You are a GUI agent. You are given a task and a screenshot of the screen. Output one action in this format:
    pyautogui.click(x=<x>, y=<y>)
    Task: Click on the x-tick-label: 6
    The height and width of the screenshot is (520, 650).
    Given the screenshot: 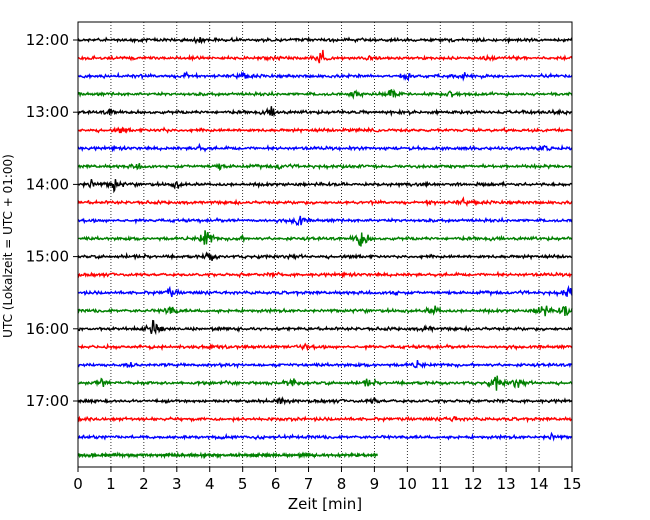 What is the action you would take?
    pyautogui.click(x=276, y=484)
    